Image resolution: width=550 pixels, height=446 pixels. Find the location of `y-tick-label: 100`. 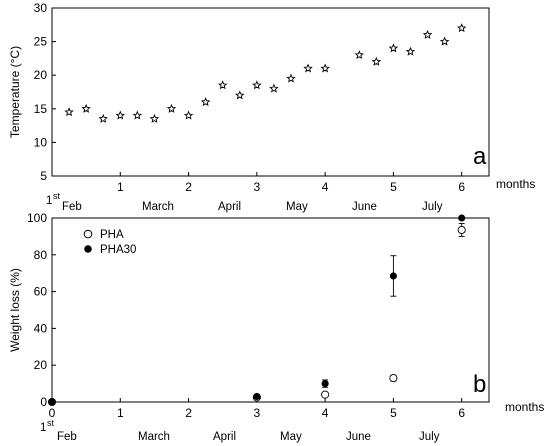

y-tick-label: 100 is located at coordinates (37, 218).